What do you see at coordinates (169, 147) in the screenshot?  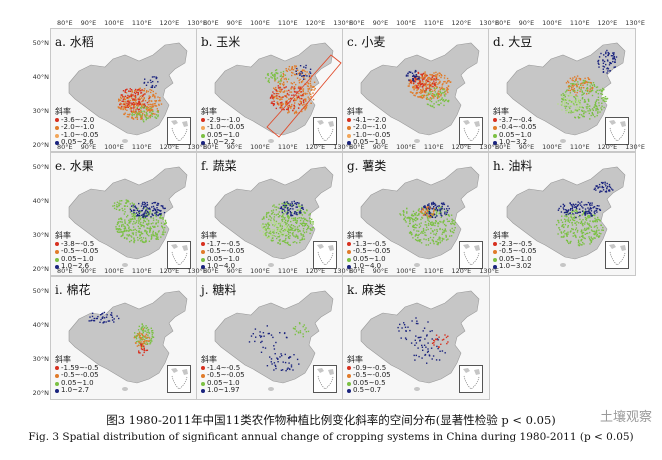 I see `longitude-tick-label: 120°E` at bounding box center [169, 147].